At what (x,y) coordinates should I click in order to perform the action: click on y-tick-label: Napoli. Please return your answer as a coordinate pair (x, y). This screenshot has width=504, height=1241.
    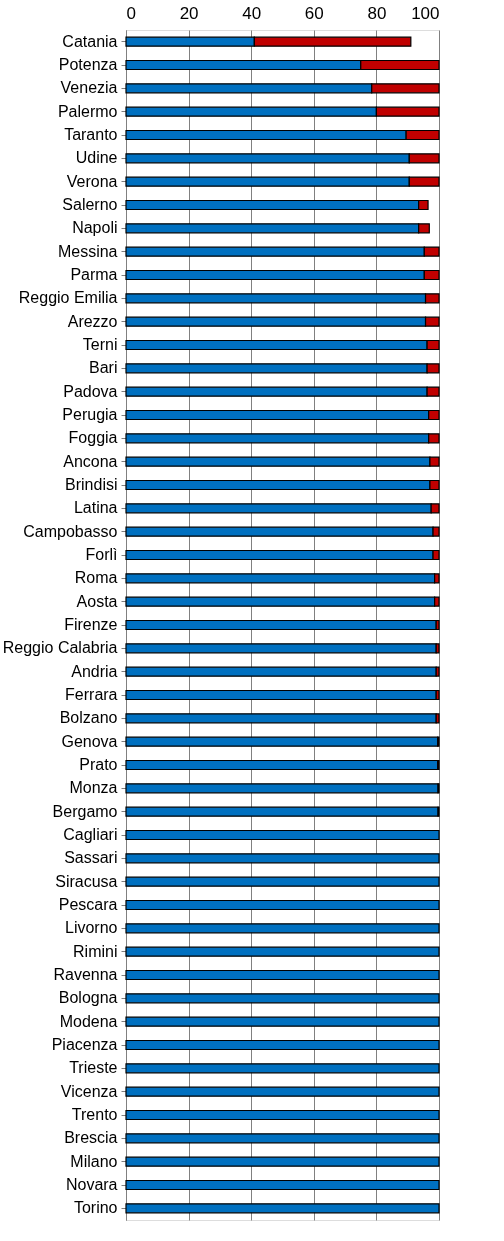
    Looking at the image, I should click on (95, 228).